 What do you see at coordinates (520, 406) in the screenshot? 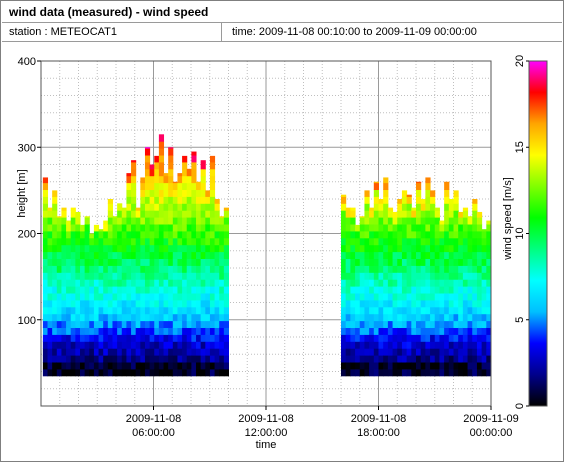
I see `colorbar-tick-label: 0` at bounding box center [520, 406].